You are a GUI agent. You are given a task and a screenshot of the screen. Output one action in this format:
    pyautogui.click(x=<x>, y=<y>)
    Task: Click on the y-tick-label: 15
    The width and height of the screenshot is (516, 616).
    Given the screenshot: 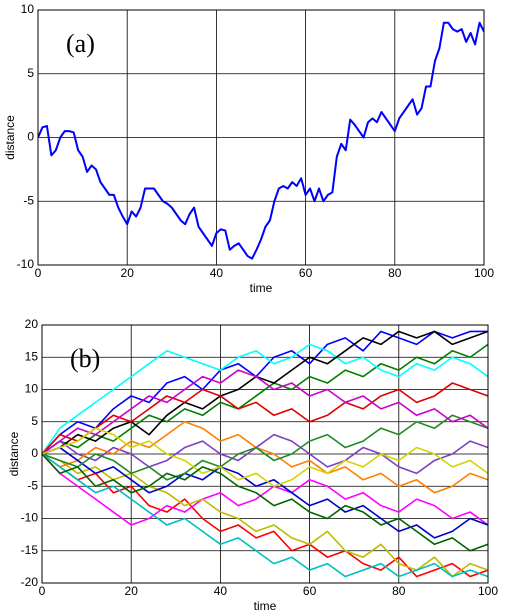 What is the action you would take?
    pyautogui.click(x=32, y=356)
    